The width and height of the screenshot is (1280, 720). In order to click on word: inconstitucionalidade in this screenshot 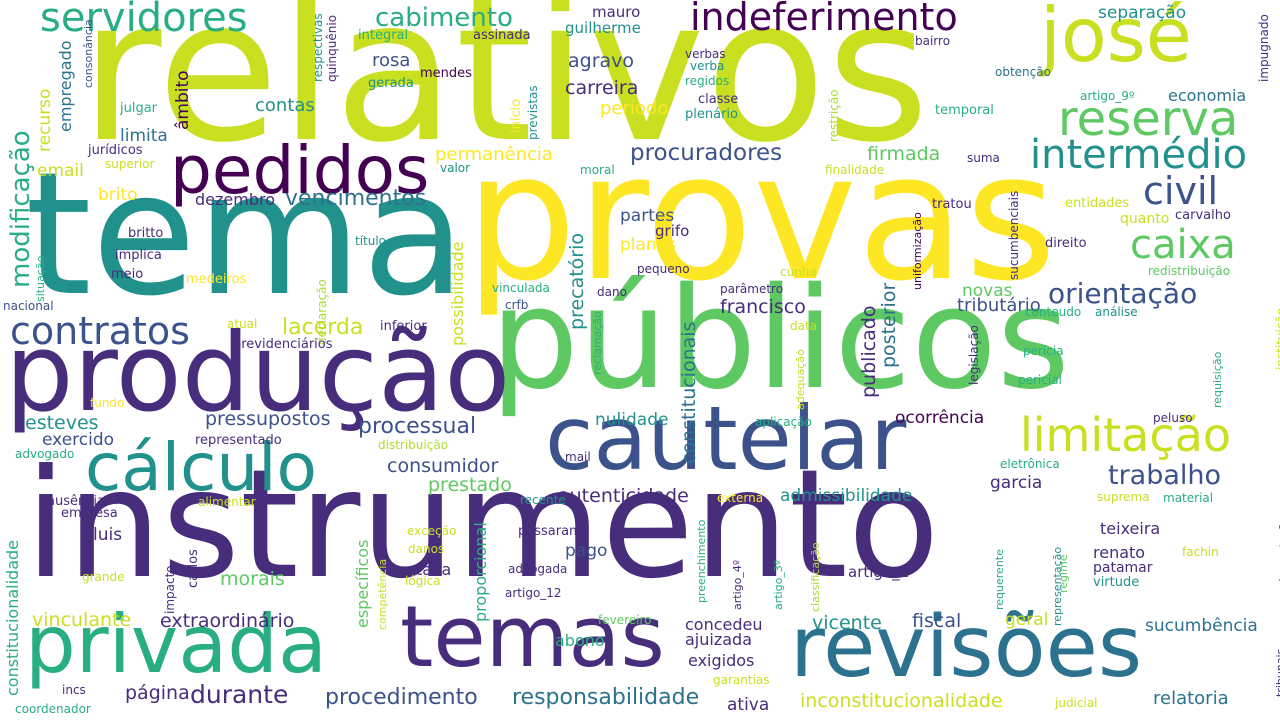, I will do `click(901, 701)`.